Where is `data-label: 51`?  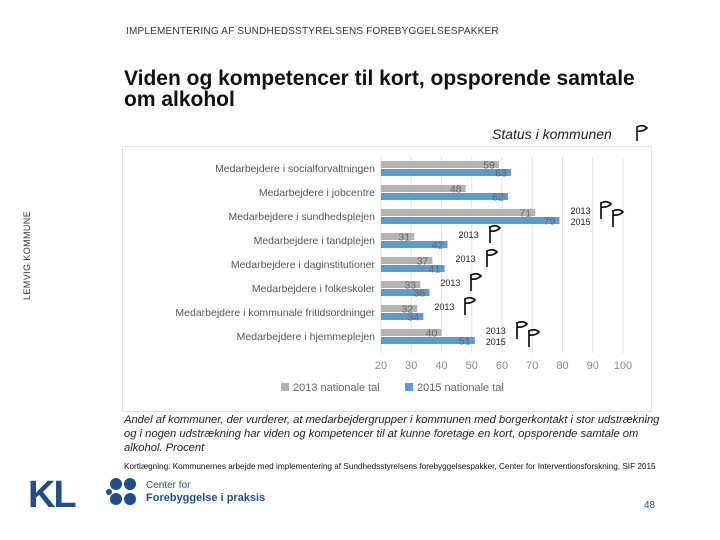 data-label: 51 is located at coordinates (465, 342).